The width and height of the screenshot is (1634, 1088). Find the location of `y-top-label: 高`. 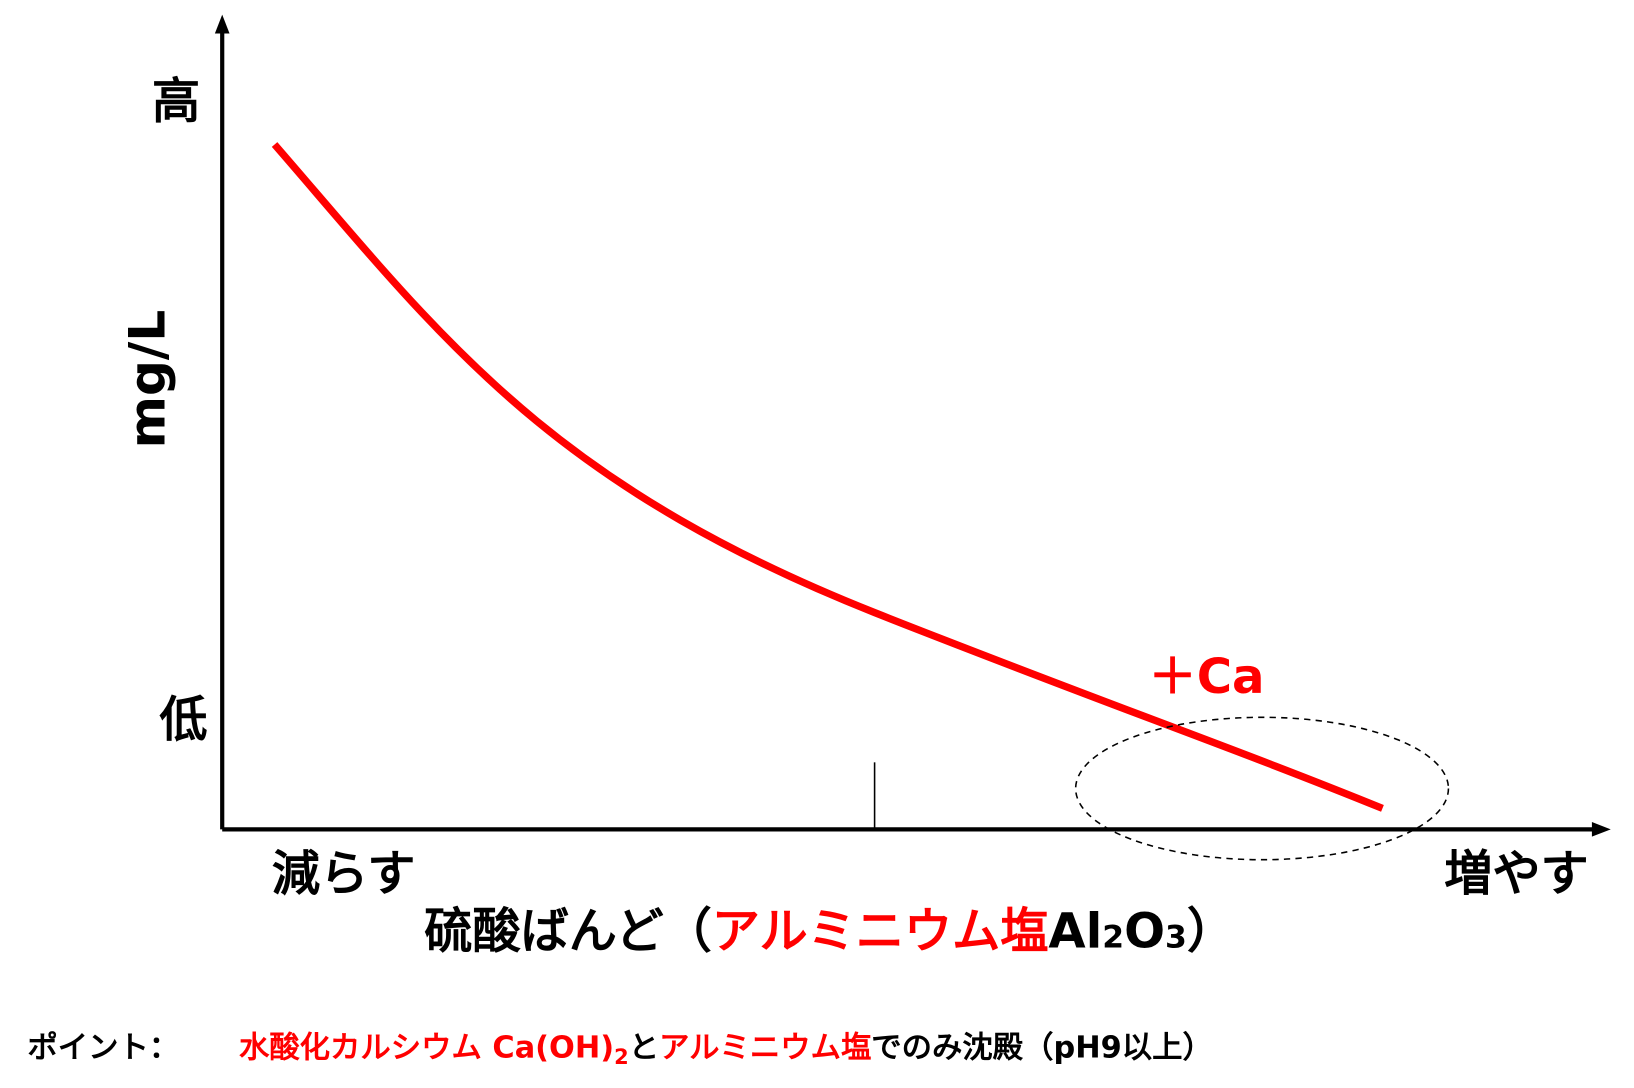

y-top-label: 高 is located at coordinates (176, 101).